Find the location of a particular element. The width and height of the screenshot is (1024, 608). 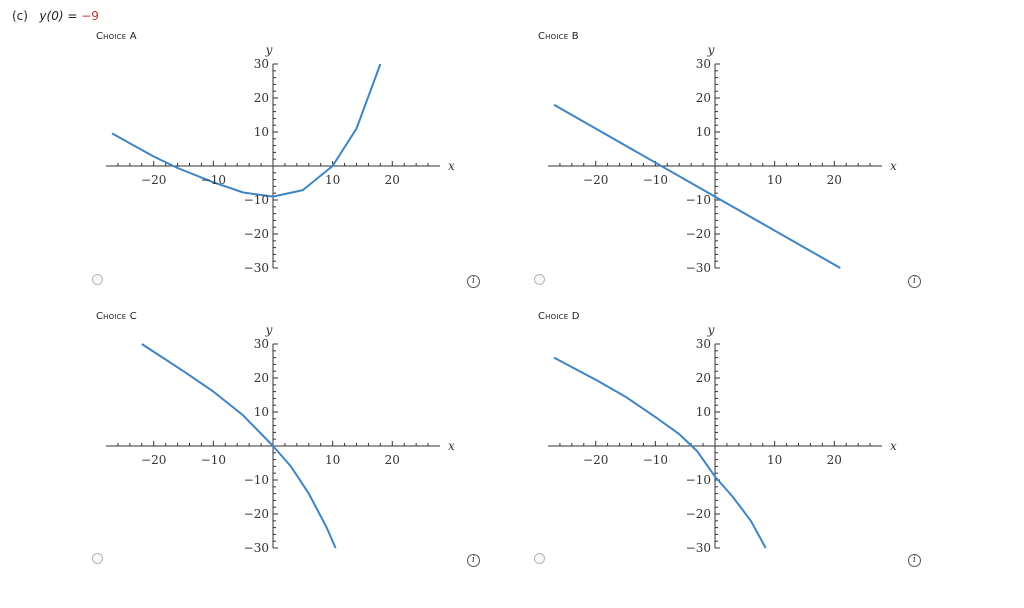

choice-c-graph: −20 −10 10 20 30 20 10 −10 −20 −30 x y is located at coordinates (280, 439).